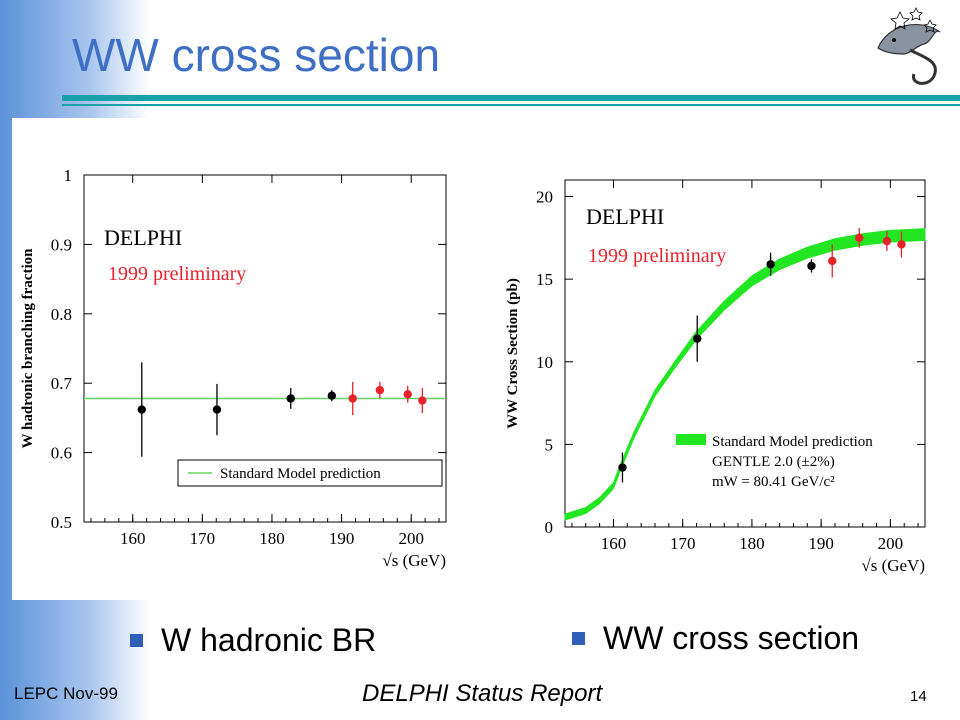 The image size is (960, 720). I want to click on bullet-ww-cross-section: WW cross section, so click(715, 638).